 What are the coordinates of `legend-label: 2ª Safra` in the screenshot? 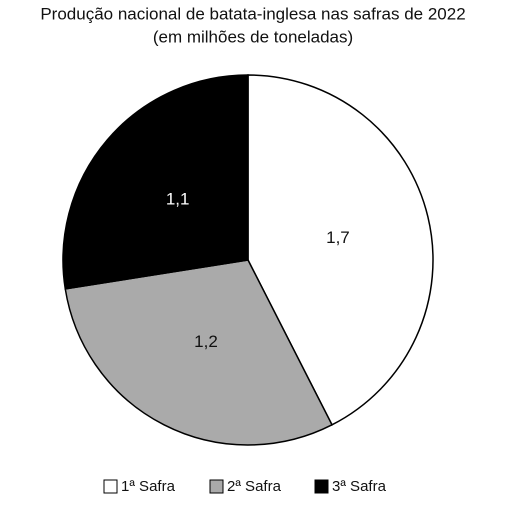 It's located at (254, 486).